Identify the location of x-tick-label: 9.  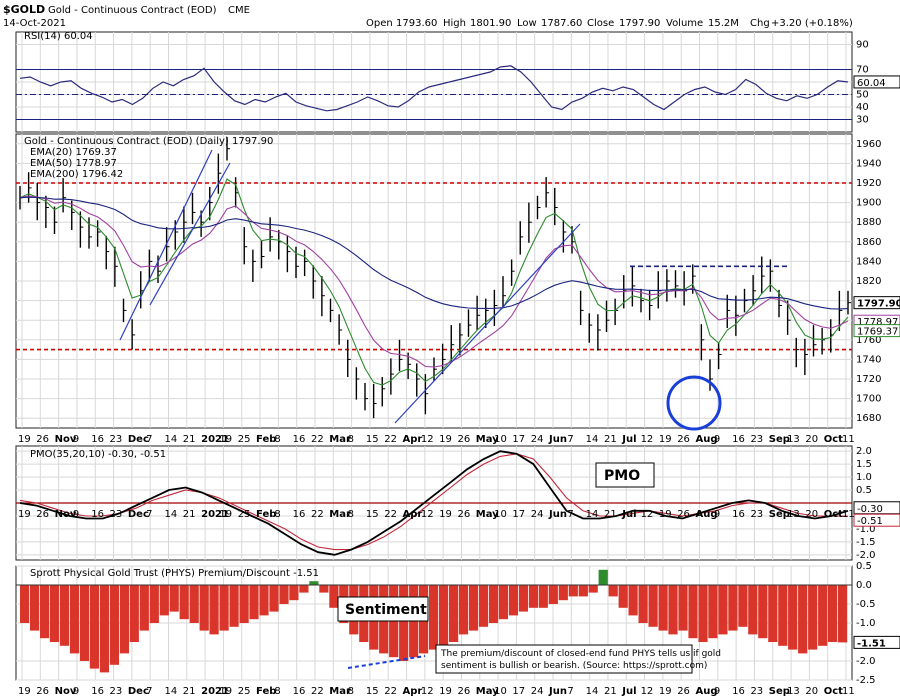
(717, 691).